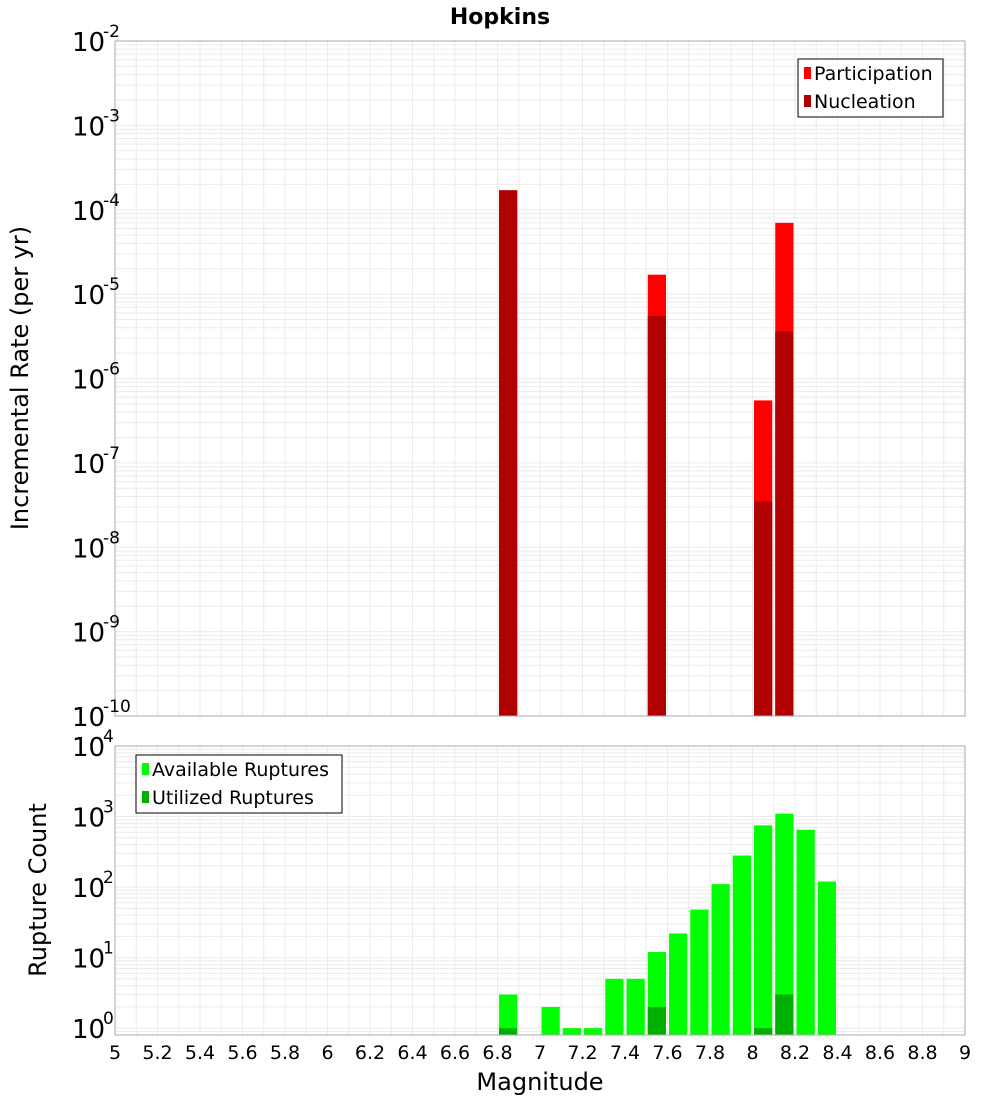 This screenshot has width=1000, height=1100. I want to click on y-tick-exponent: 1, so click(108, 949).